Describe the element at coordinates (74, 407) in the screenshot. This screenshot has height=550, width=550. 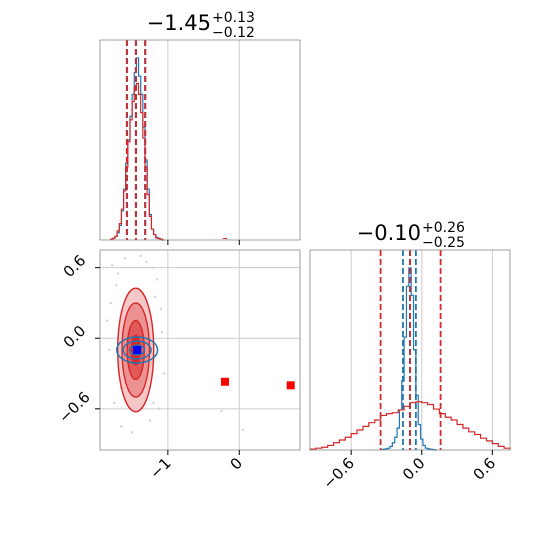
I see `y-tick-label: −0.6` at that location.